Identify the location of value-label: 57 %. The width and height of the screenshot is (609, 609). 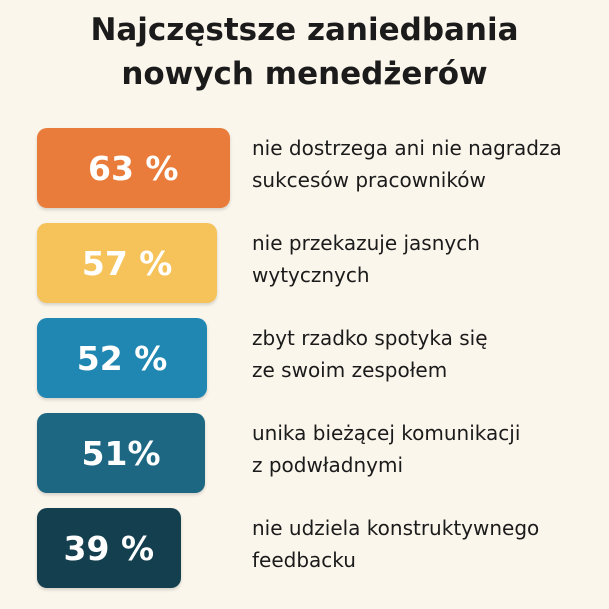
(127, 263).